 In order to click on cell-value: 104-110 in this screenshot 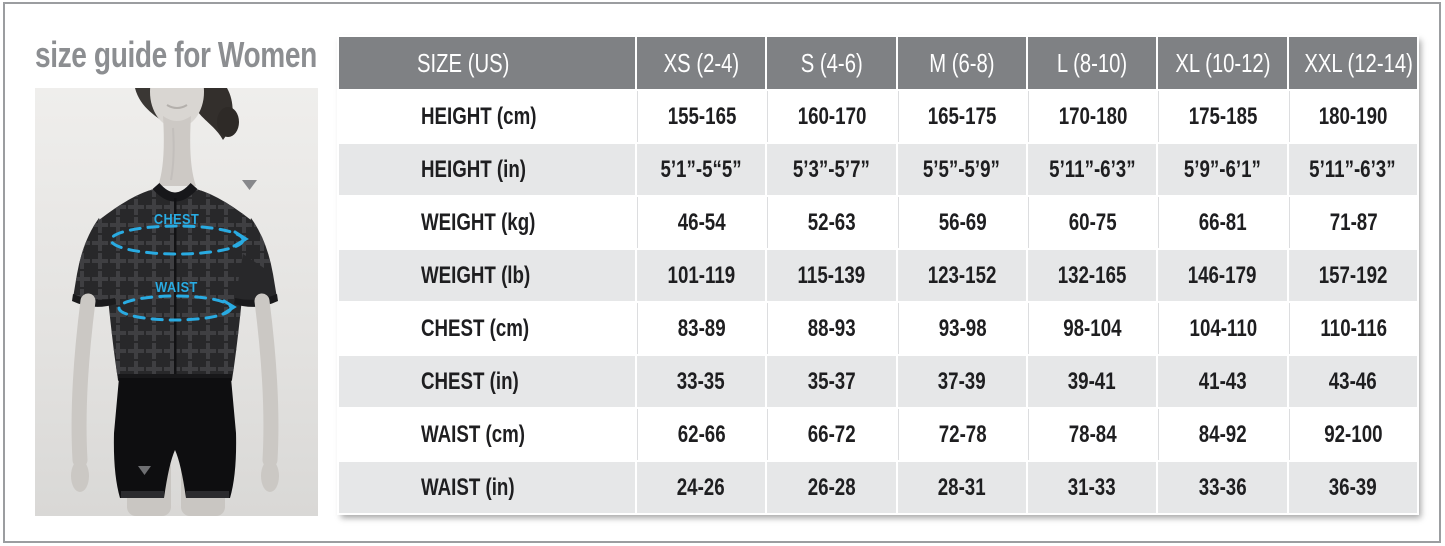, I will do `click(1223, 328)`.